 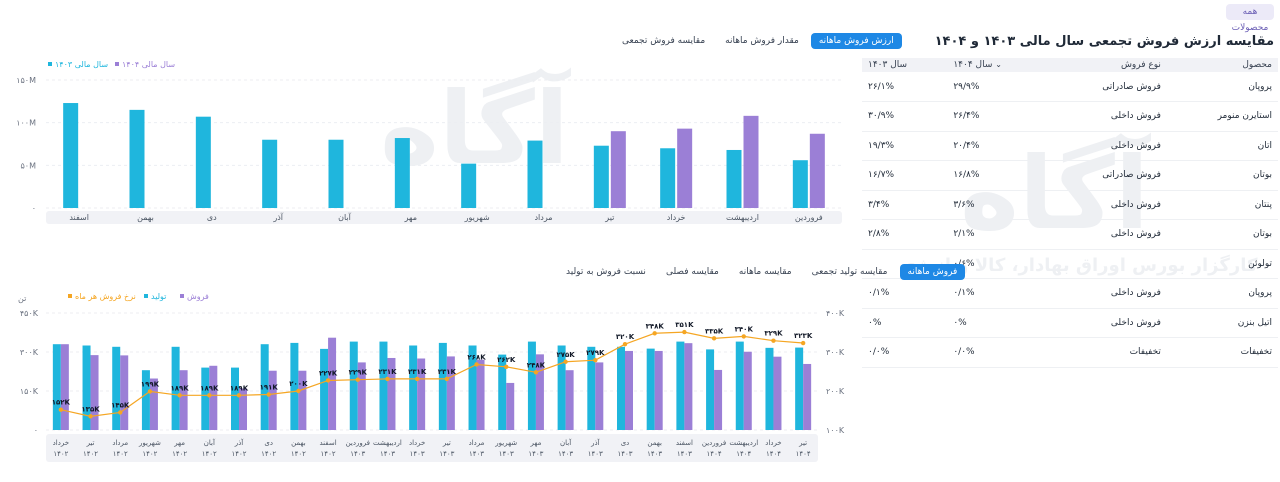 I want to click on x-tick-year: ۱۴۰۴, so click(x=803, y=454).